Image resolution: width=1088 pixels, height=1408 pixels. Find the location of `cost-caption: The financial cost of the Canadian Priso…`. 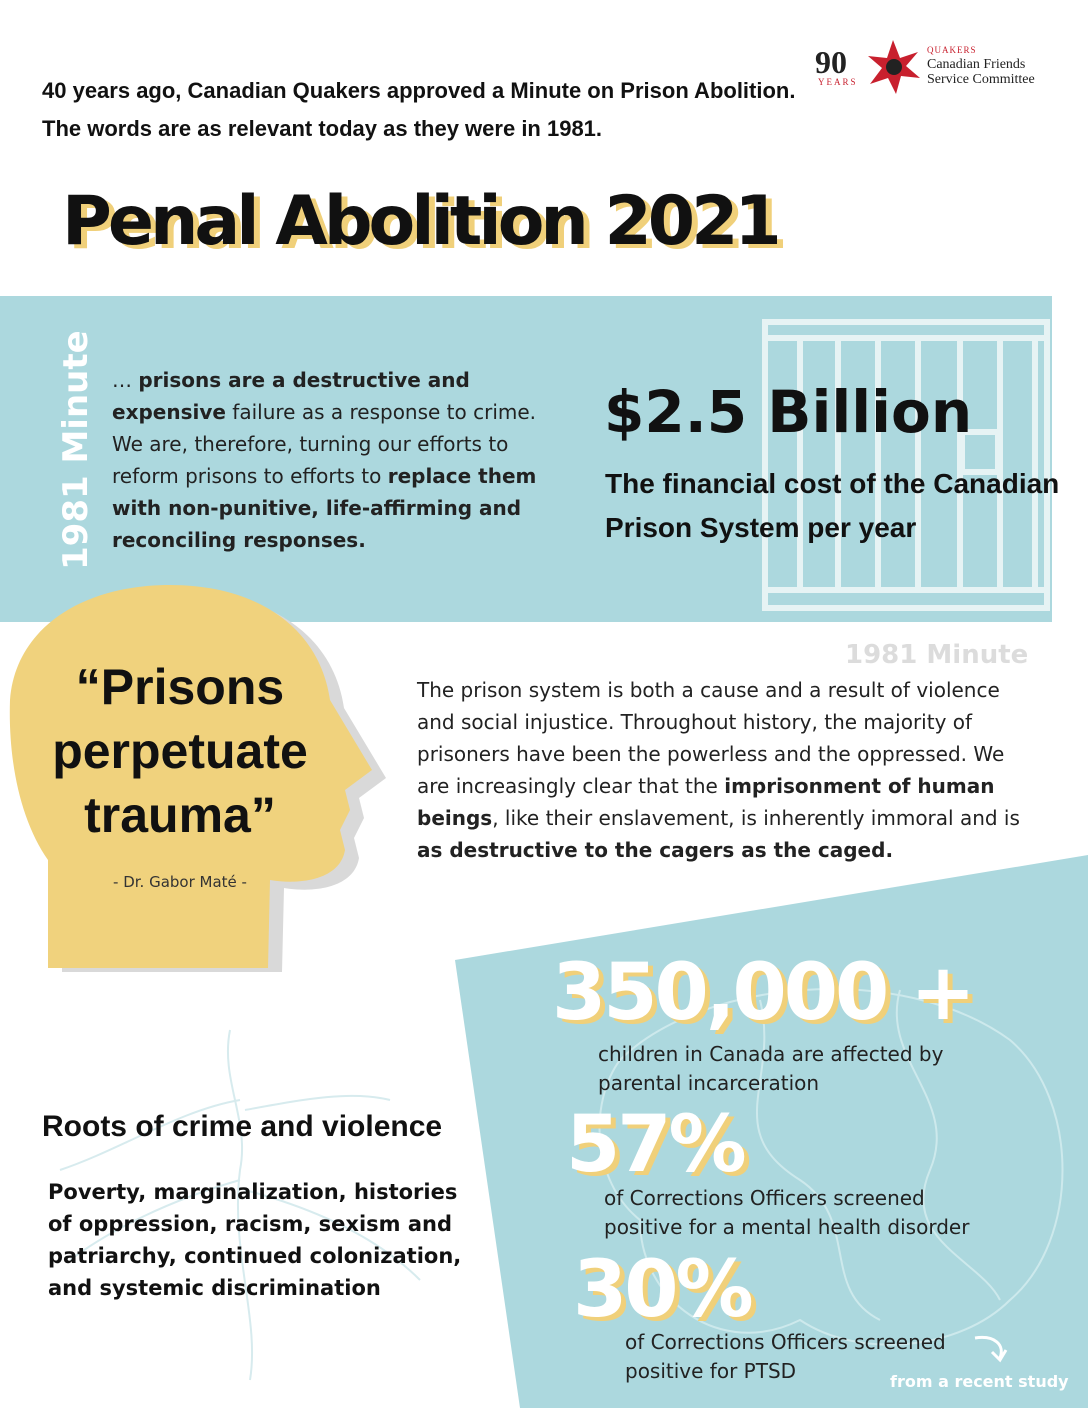

cost-caption: The financial cost of the Canadian Priso… is located at coordinates (832, 505).